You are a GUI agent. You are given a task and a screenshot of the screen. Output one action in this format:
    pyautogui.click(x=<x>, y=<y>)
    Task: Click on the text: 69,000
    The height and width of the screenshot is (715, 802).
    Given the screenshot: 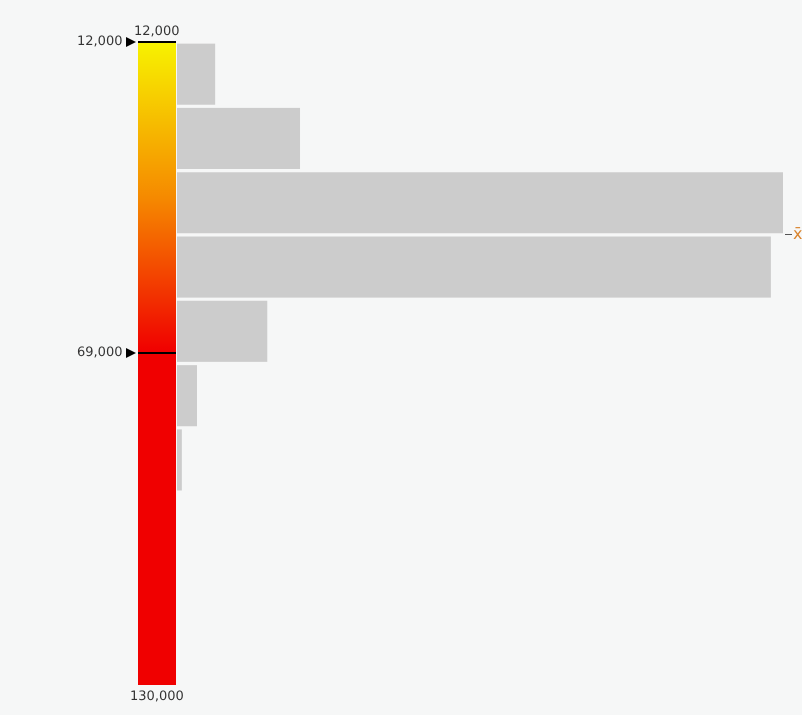 What is the action you would take?
    pyautogui.click(x=99, y=352)
    